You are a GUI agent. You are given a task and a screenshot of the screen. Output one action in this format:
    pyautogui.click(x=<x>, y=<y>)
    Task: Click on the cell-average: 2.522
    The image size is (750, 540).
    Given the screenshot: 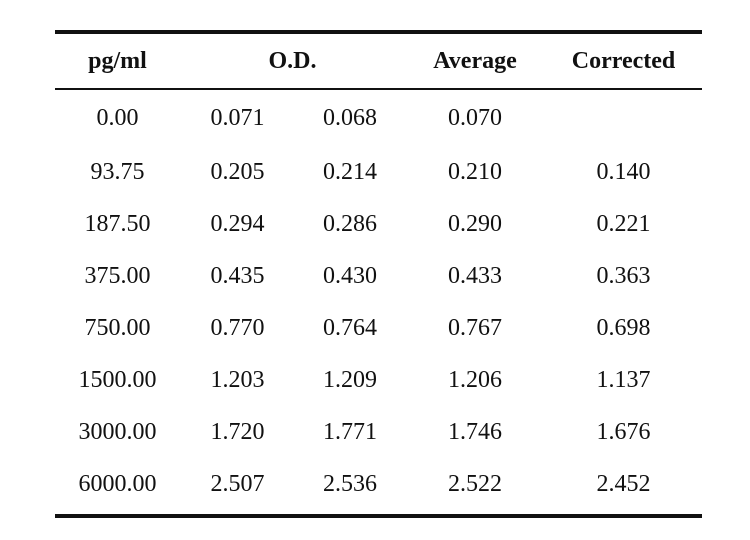 What is the action you would take?
    pyautogui.click(x=475, y=483)
    